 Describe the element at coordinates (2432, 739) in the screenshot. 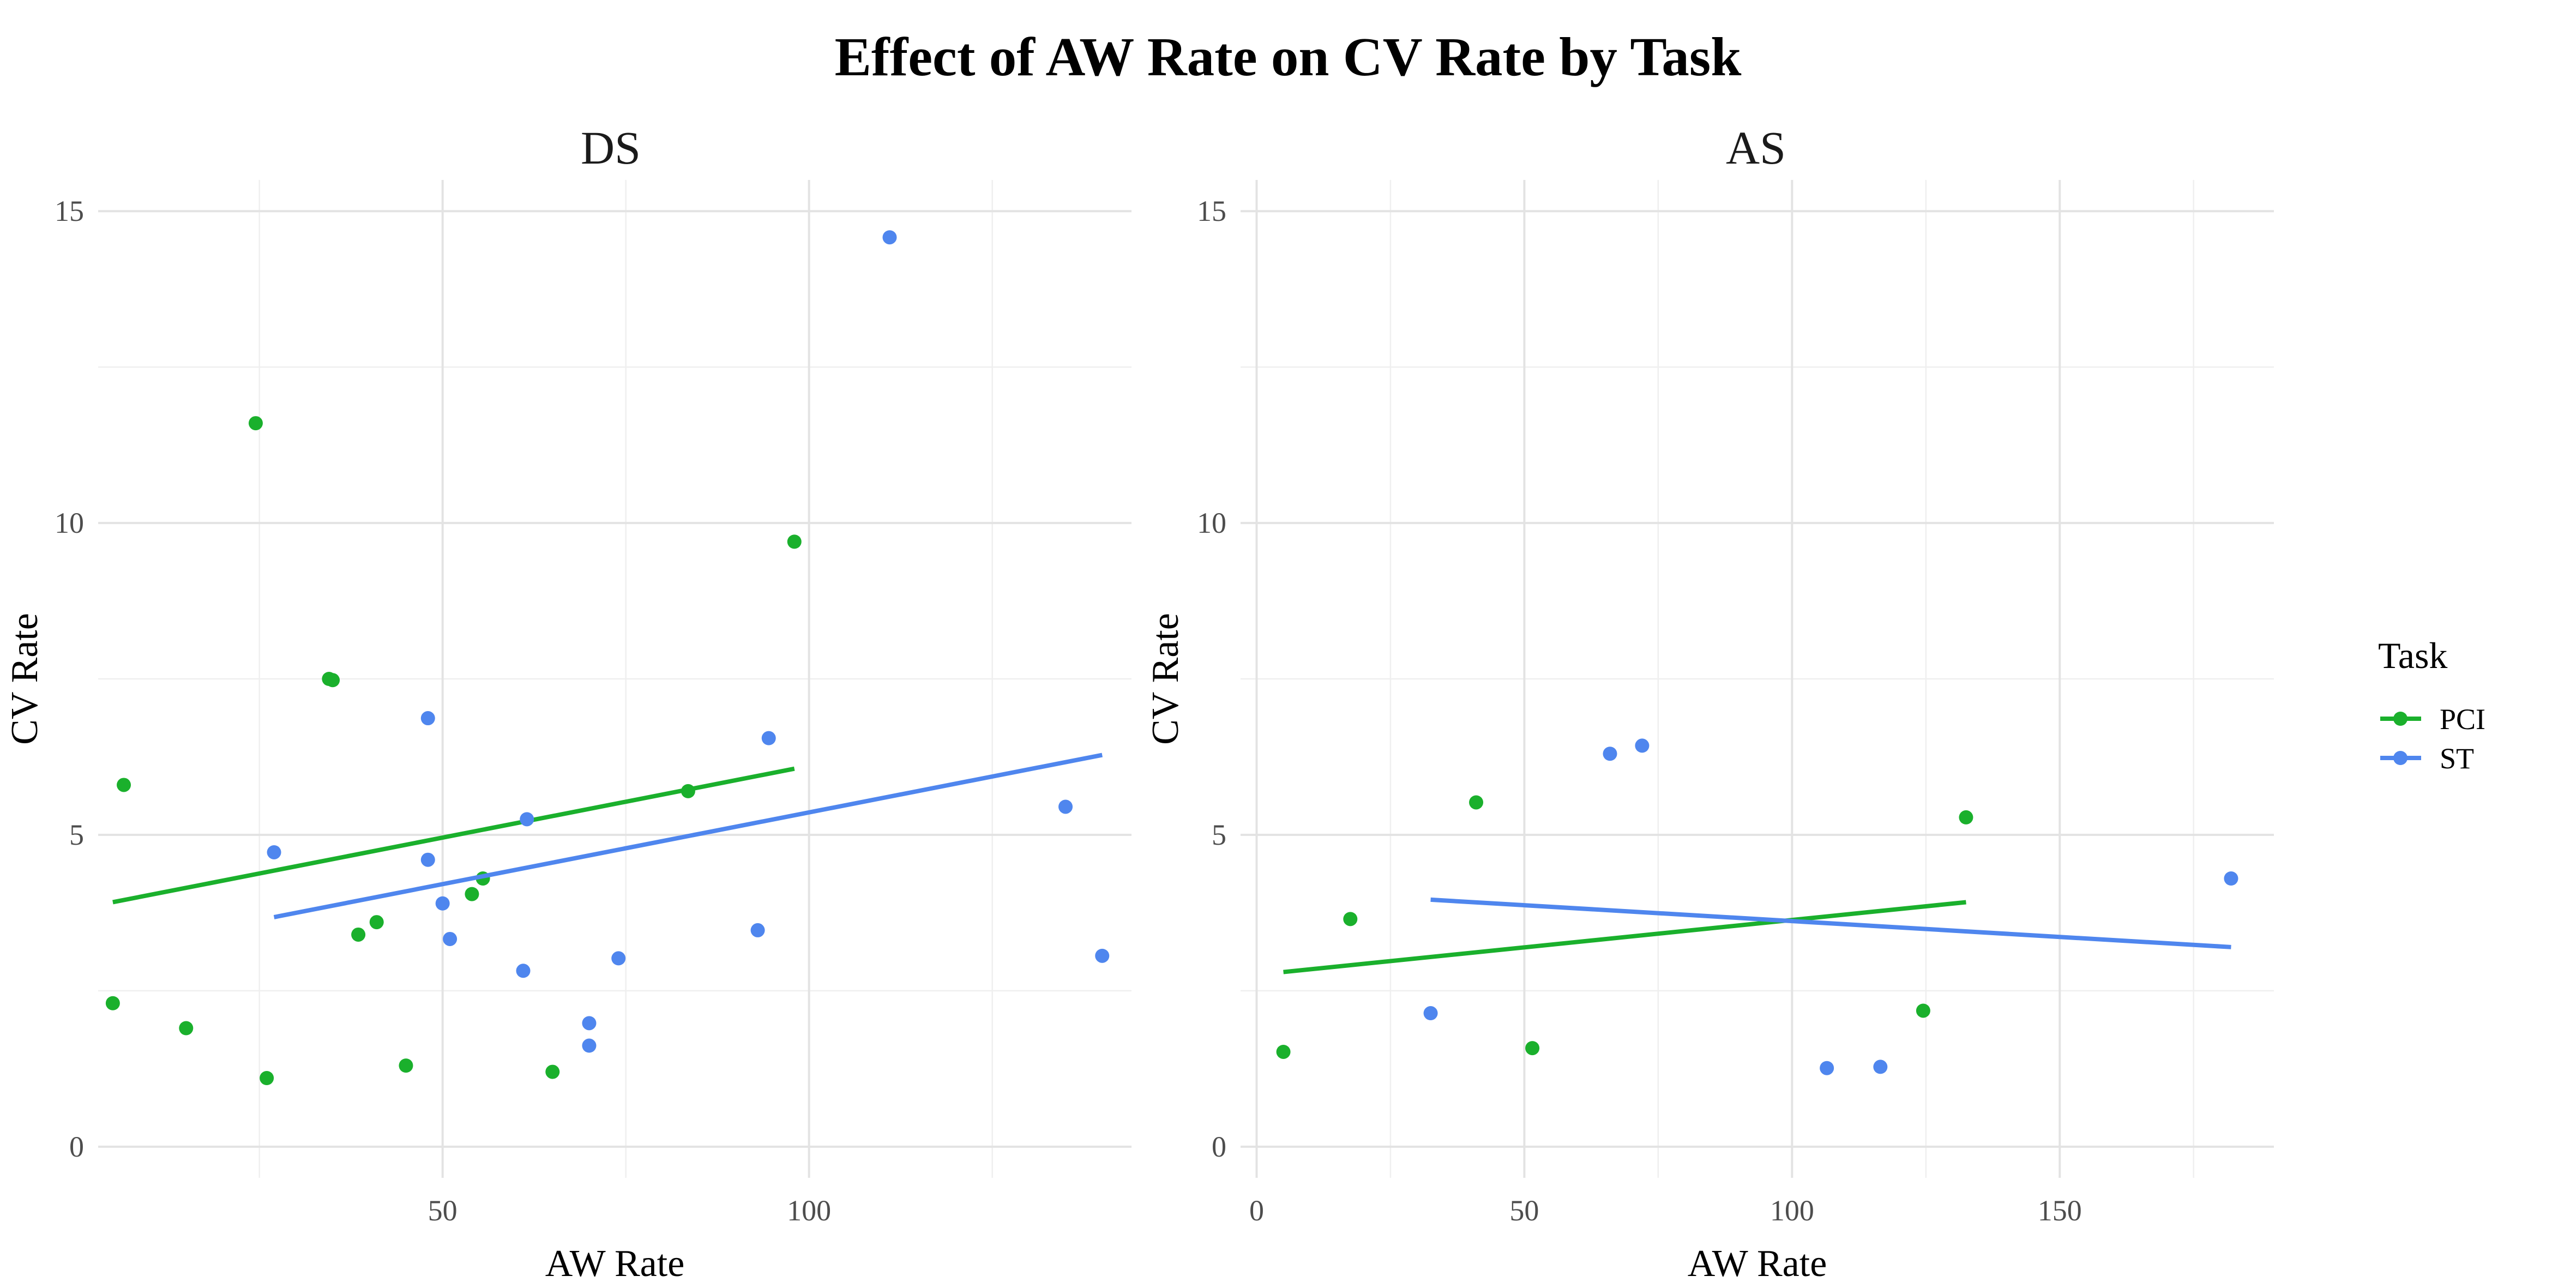

I see `legend-entries: PCI ST` at that location.